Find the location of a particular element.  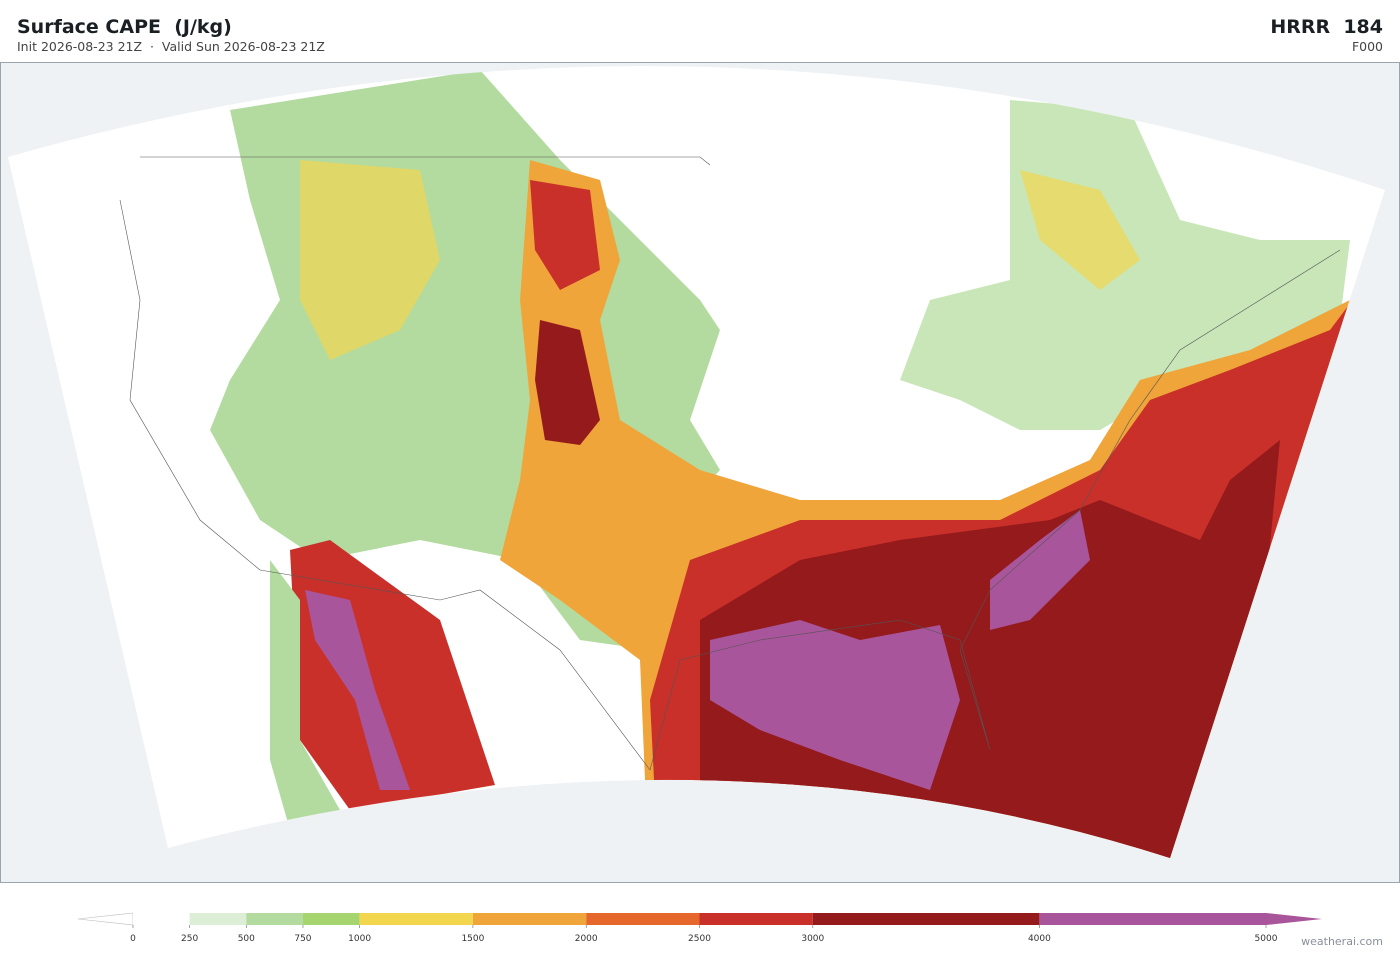

colorbar-tick-label: 3000 is located at coordinates (812, 939).